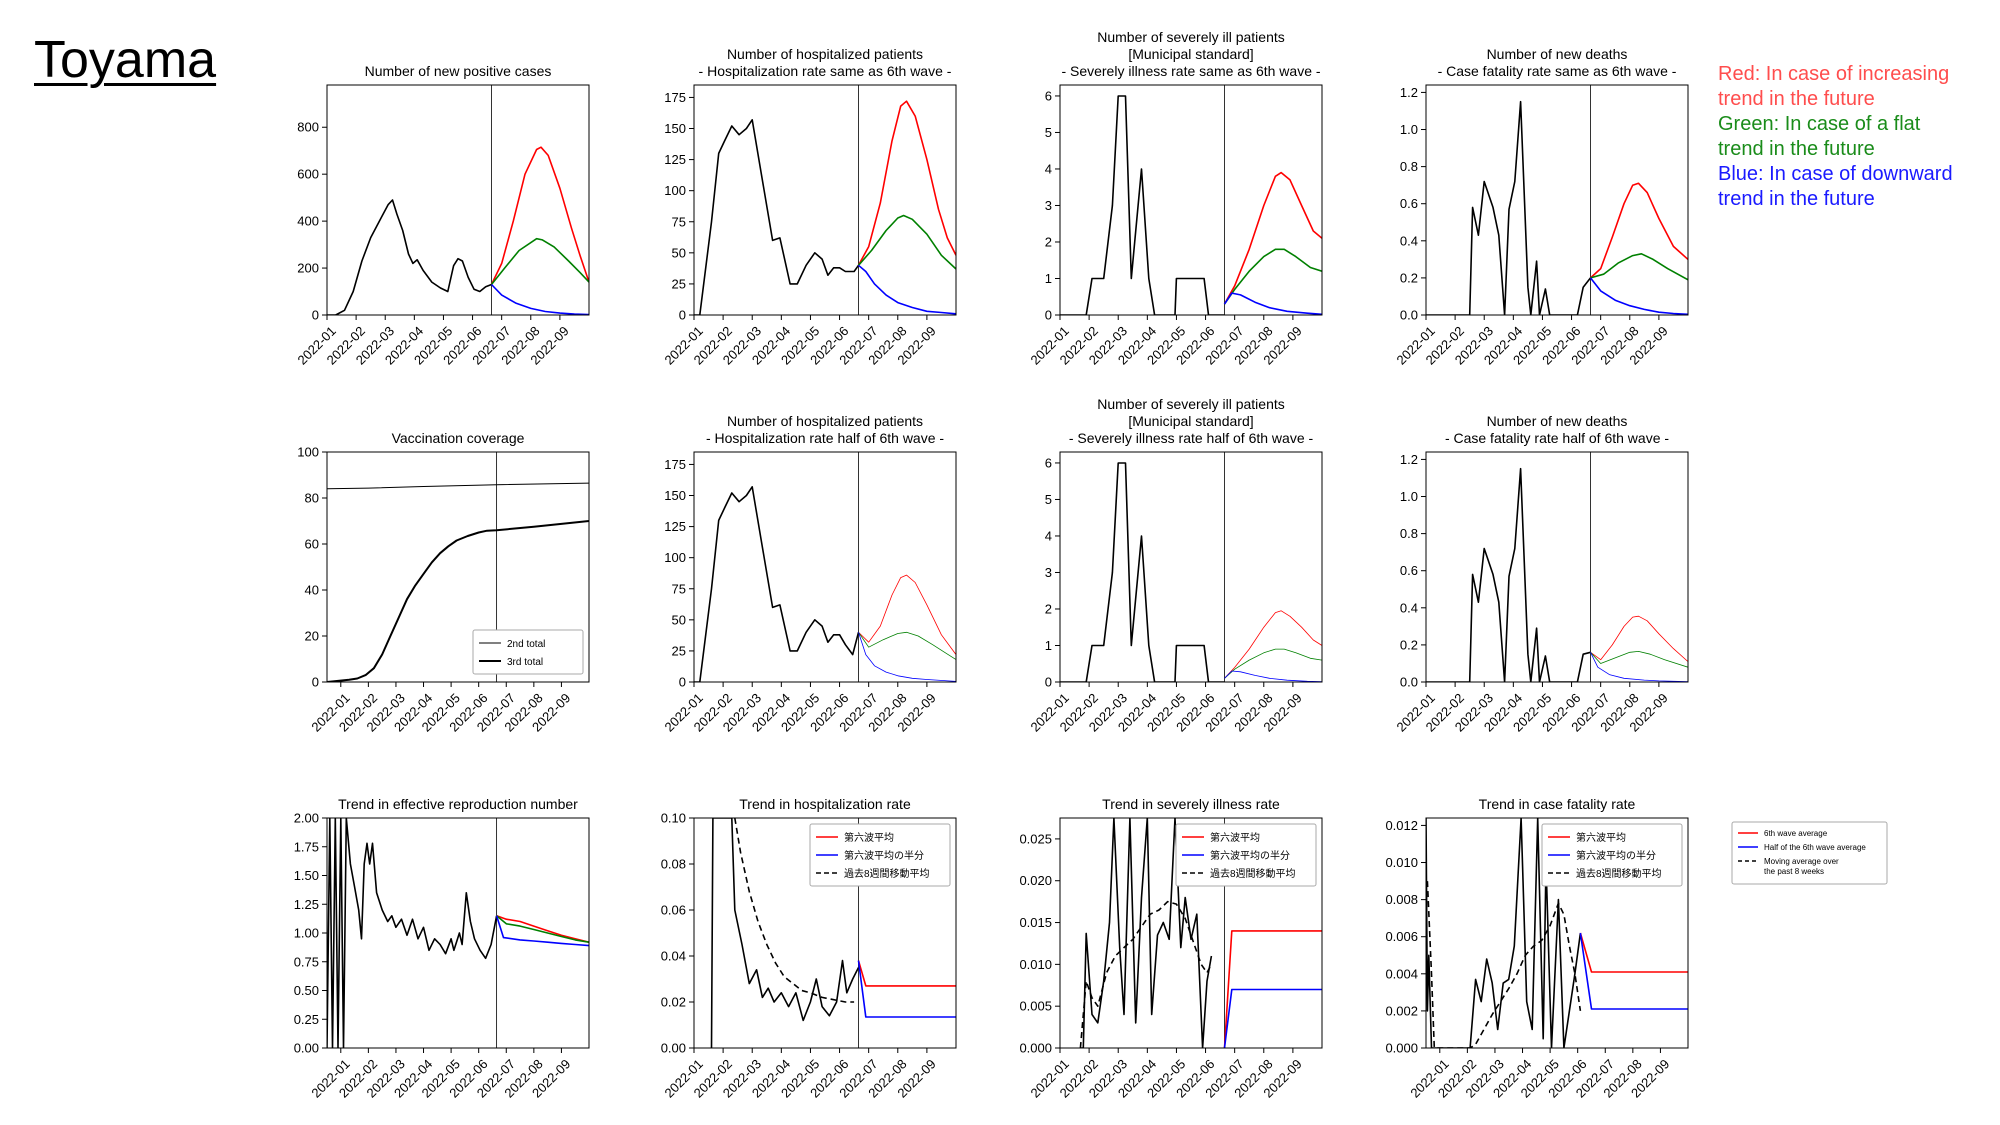  I want to click on y-tick-label: 2, so click(1048, 608).